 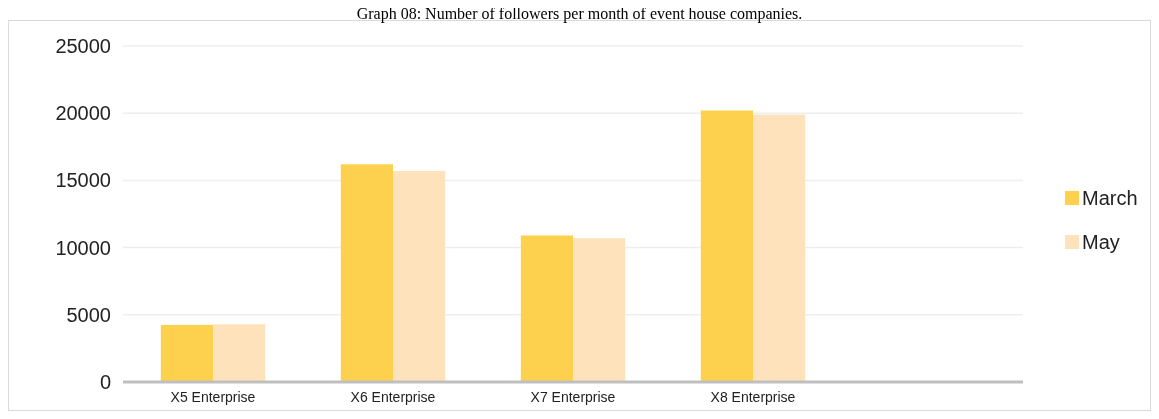 What do you see at coordinates (105, 382) in the screenshot?
I see `y-tick-label: 0` at bounding box center [105, 382].